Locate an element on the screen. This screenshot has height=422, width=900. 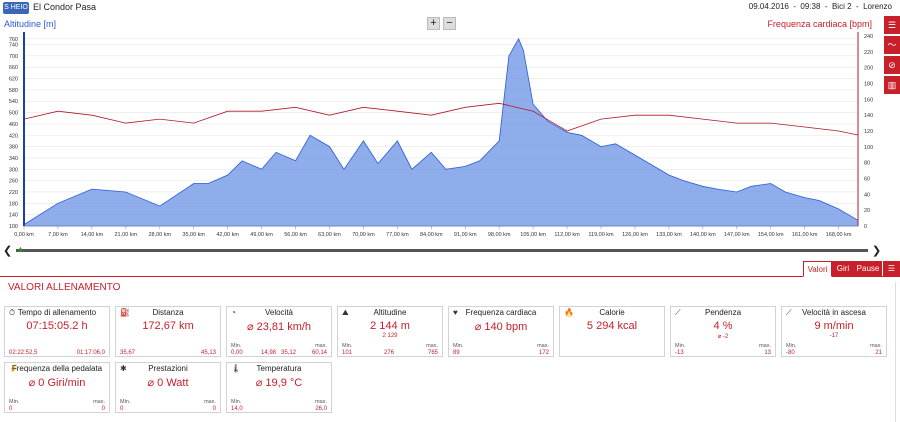
x-tick-label: 105,00 km is located at coordinates (533, 235).